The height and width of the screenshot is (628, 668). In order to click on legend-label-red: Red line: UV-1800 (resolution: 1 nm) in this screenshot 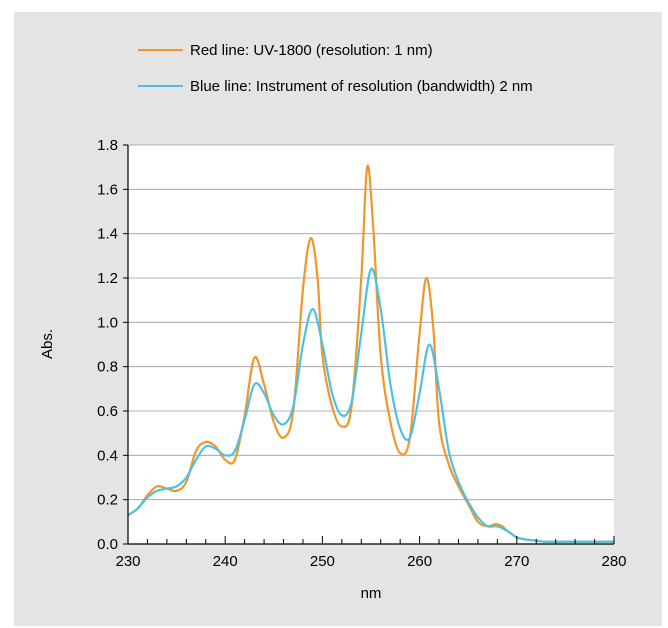, I will do `click(311, 50)`.